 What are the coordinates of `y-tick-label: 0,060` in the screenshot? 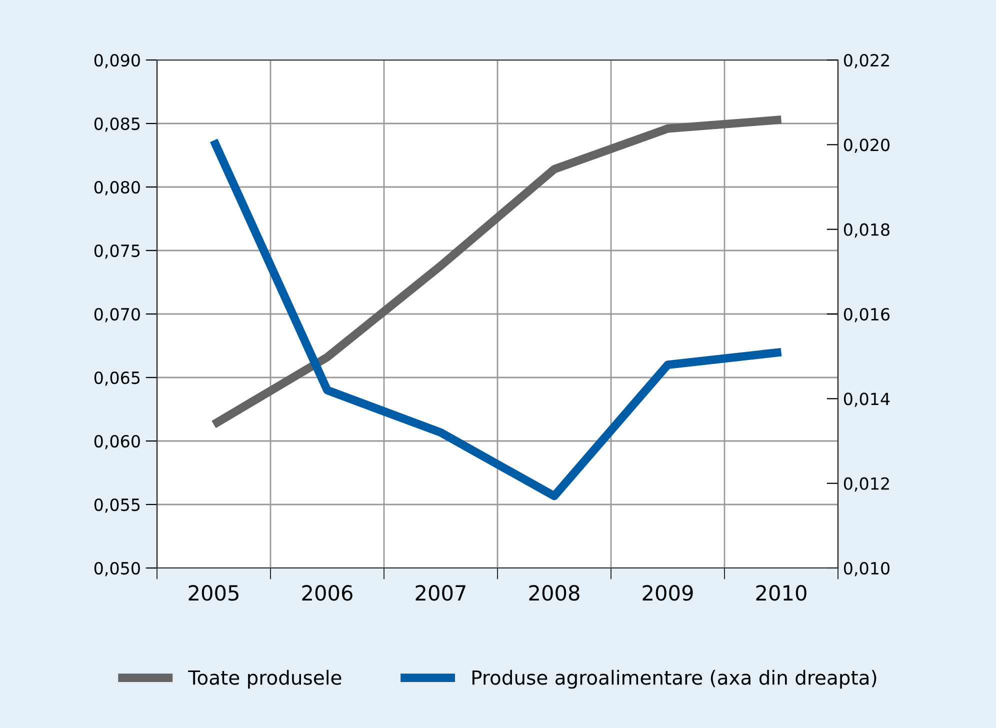 It's located at (117, 442).